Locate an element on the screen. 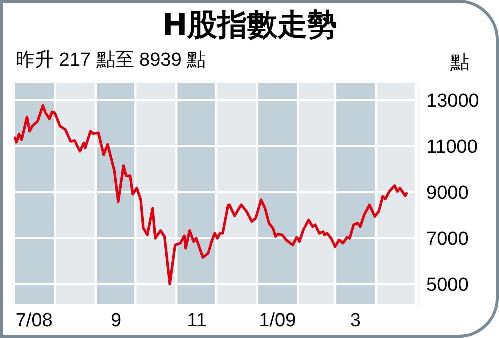 This screenshot has width=499, height=338. x-tick-label: 11 is located at coordinates (197, 321).